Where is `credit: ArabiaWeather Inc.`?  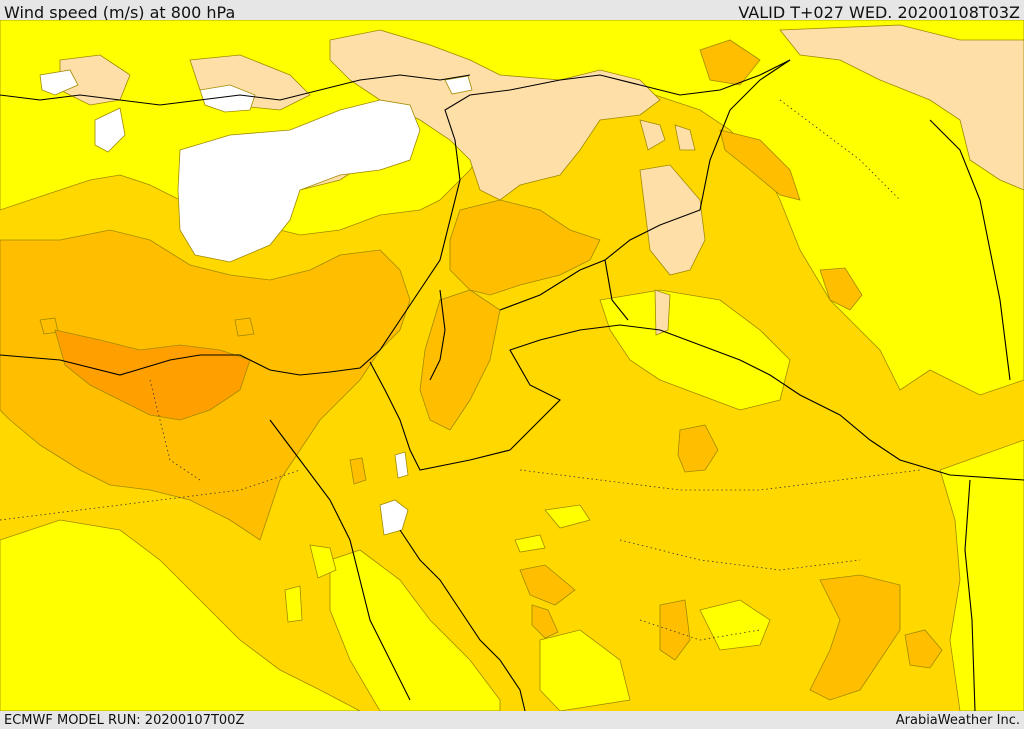
credit: ArabiaWeather Inc. is located at coordinates (957, 720).